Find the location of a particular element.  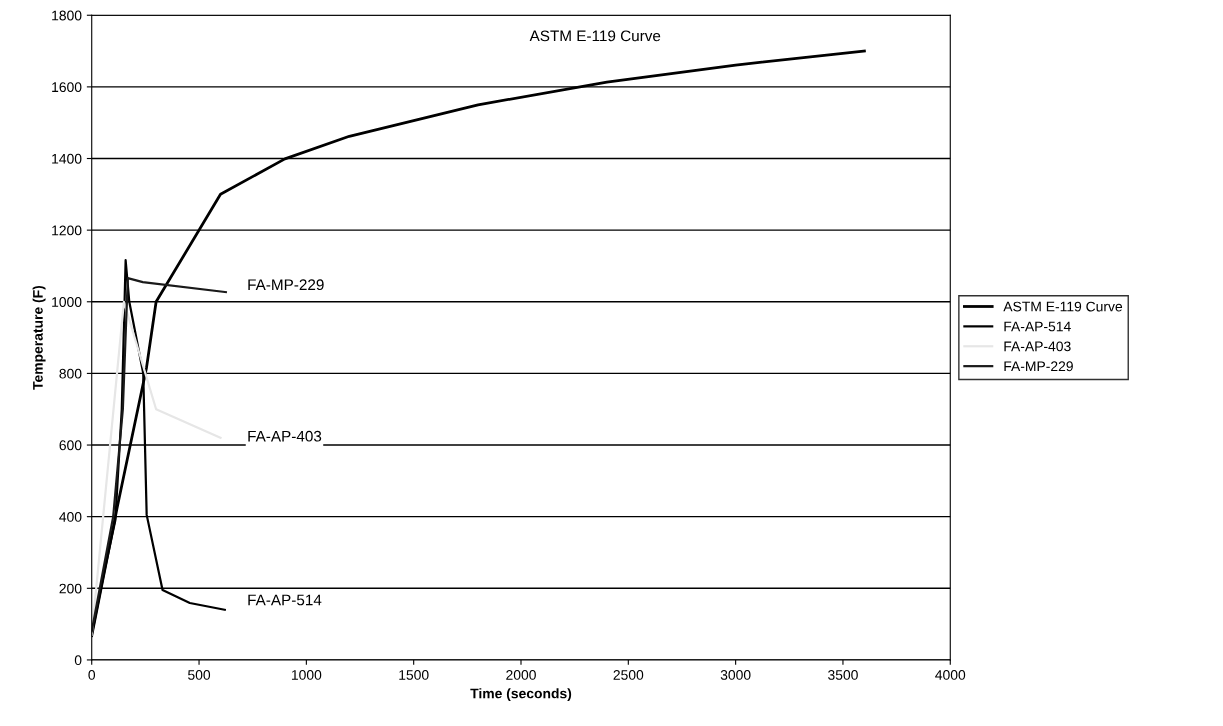

y-tick-label: 1600 is located at coordinates (67, 87).